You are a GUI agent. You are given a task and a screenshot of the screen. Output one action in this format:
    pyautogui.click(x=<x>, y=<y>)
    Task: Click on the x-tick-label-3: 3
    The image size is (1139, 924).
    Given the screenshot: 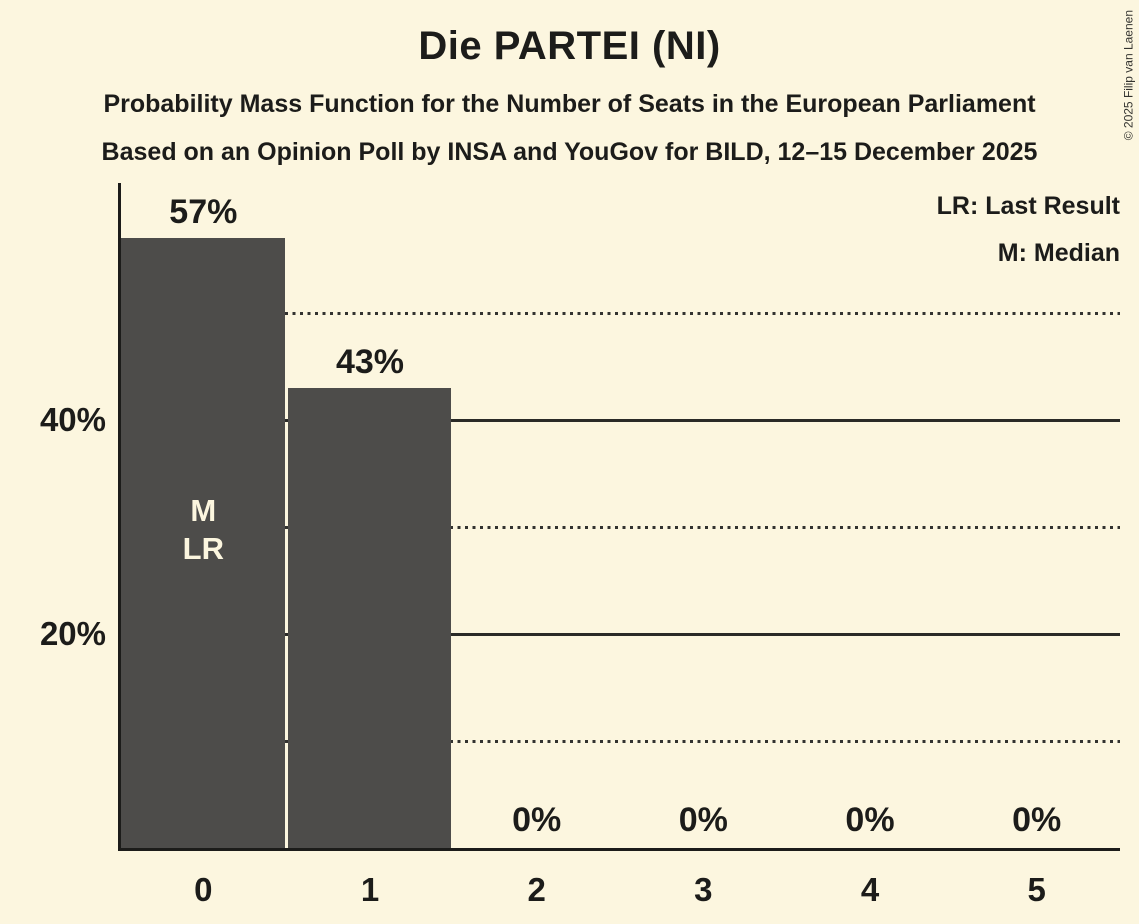 What is the action you would take?
    pyautogui.click(x=703, y=889)
    